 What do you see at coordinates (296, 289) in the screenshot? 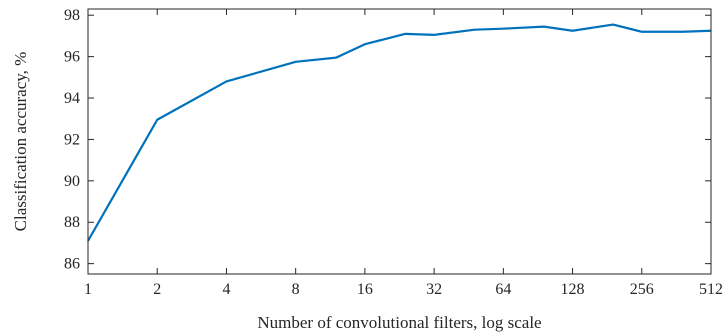
I see `x-tick-label: 8` at bounding box center [296, 289].